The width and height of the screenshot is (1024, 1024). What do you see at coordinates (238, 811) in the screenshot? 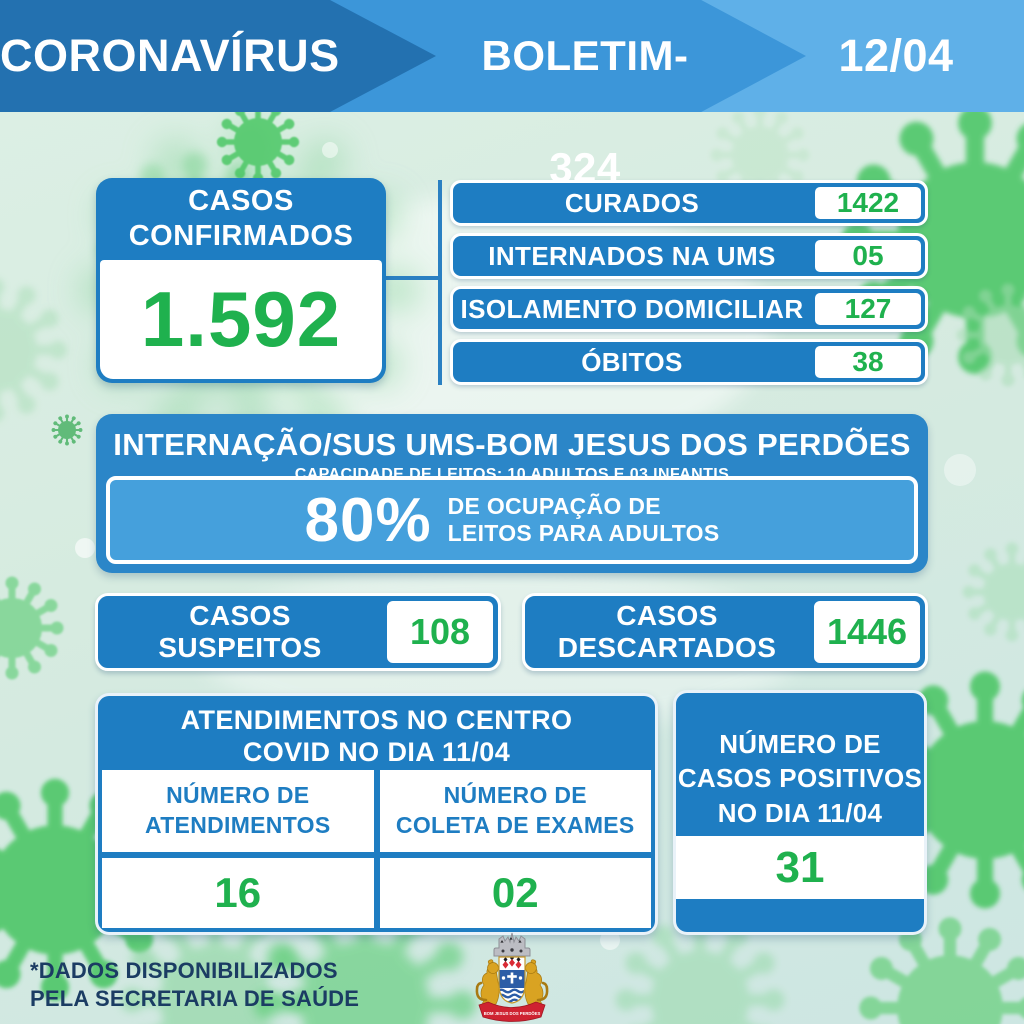
I see `attendances-label-cell: NÚMERO DE ATENDIMENTOS` at bounding box center [238, 811].